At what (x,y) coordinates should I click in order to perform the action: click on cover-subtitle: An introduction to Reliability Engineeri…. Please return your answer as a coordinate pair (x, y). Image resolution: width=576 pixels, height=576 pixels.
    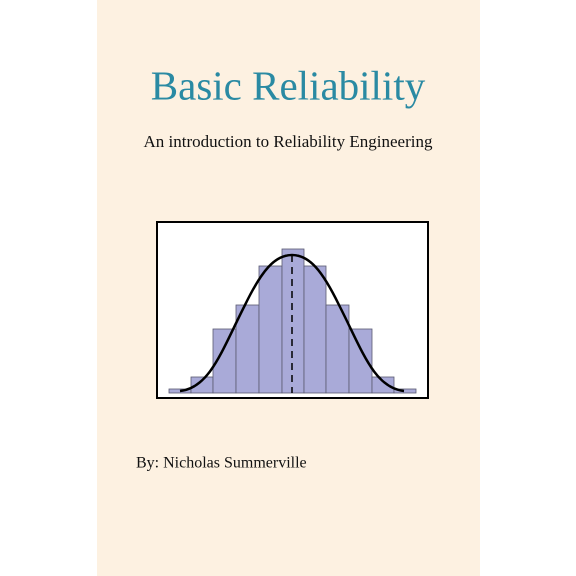
    Looking at the image, I should click on (288, 141).